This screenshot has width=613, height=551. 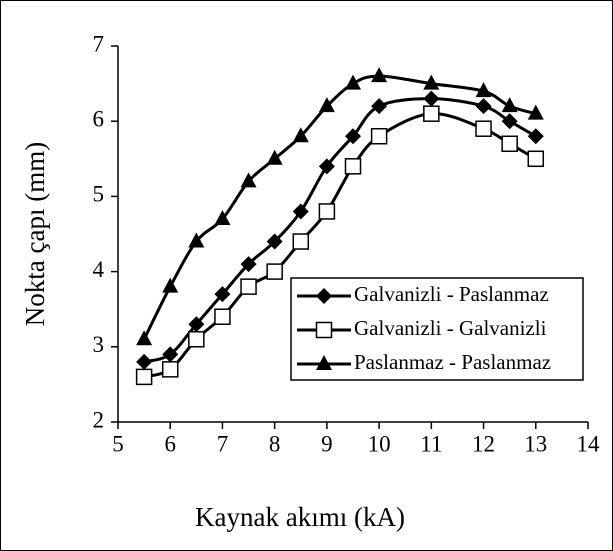 I want to click on legend-label: Galvanizli - Galvanizli, so click(x=450, y=328).